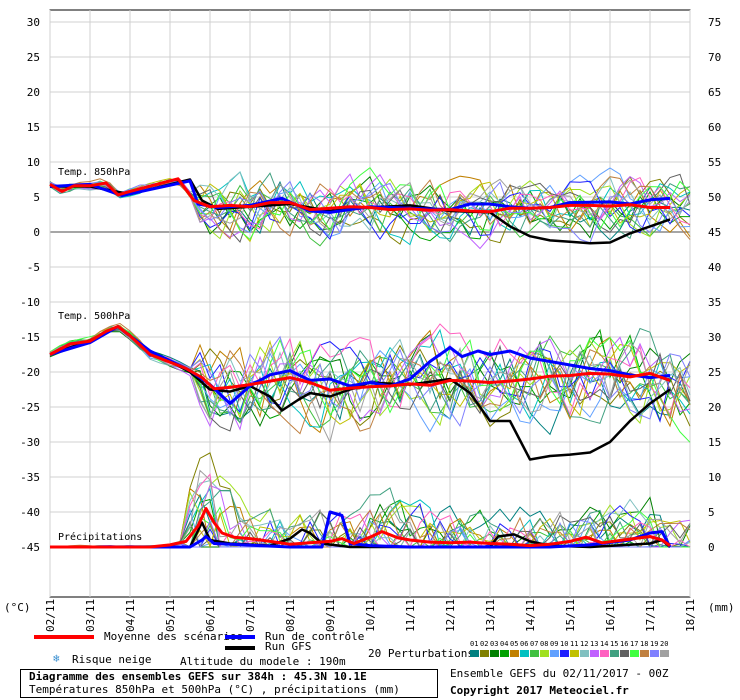  Describe the element at coordinates (484, 644) in the screenshot. I see `perturbation-id: 02` at that location.